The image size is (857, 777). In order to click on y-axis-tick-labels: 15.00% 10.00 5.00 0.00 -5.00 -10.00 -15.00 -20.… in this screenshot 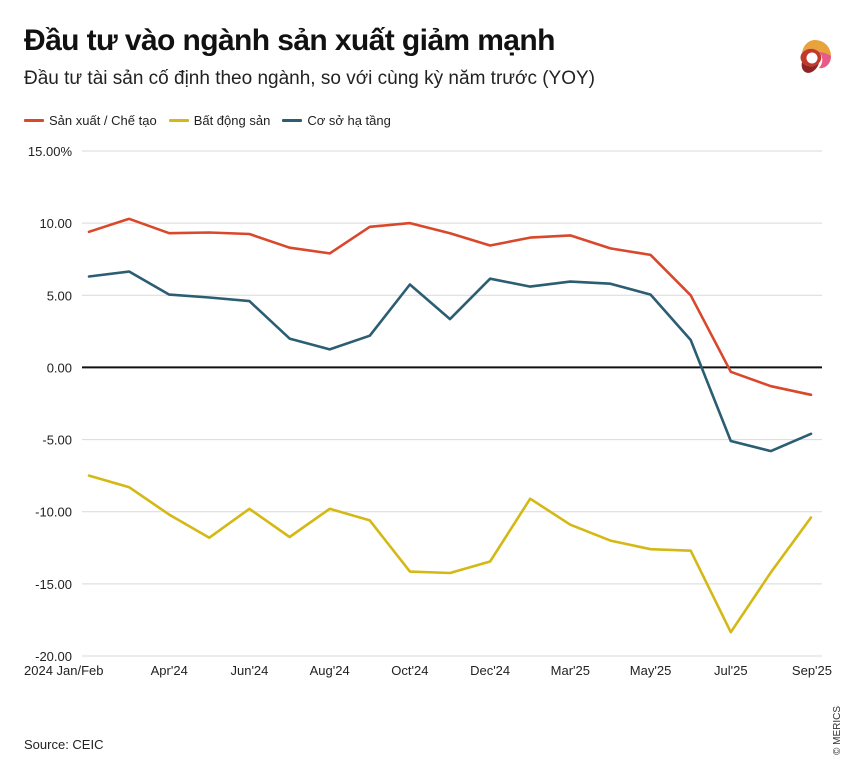, I will do `click(50, 404)`.